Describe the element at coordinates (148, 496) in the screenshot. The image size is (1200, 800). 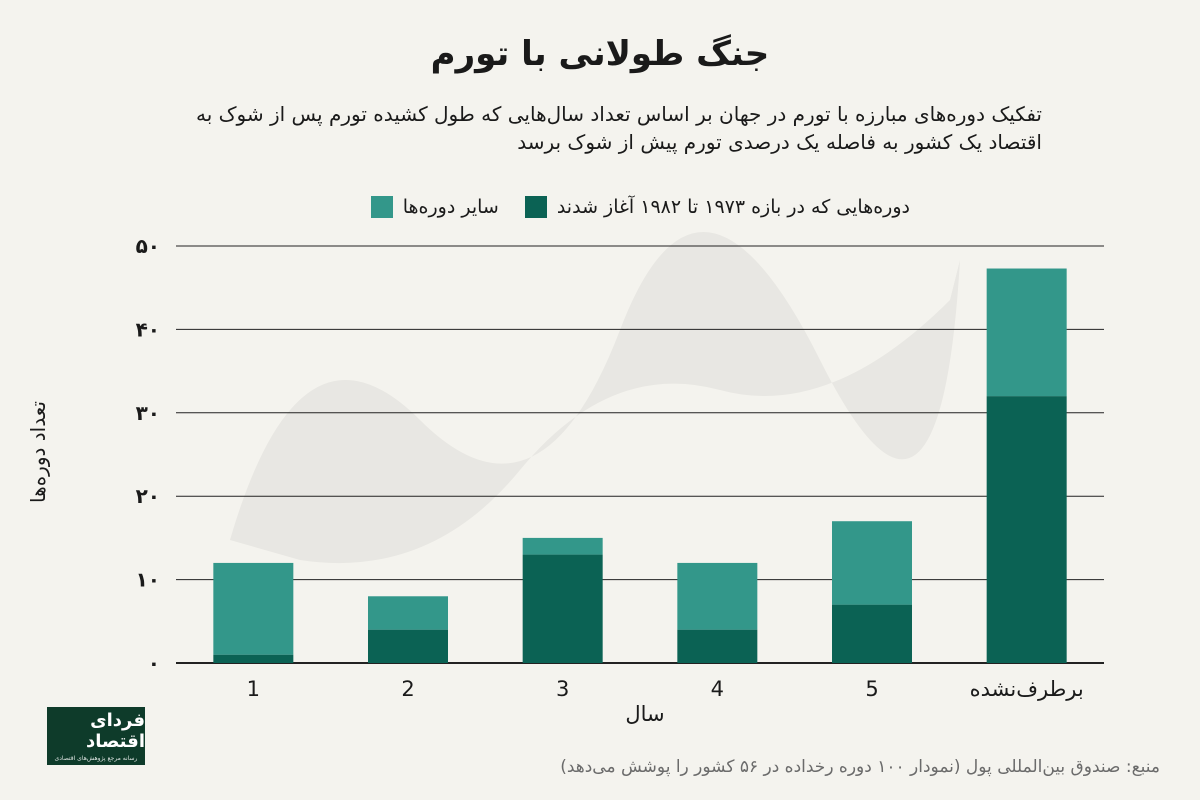
I see `y-tick-label: ۲۰` at that location.